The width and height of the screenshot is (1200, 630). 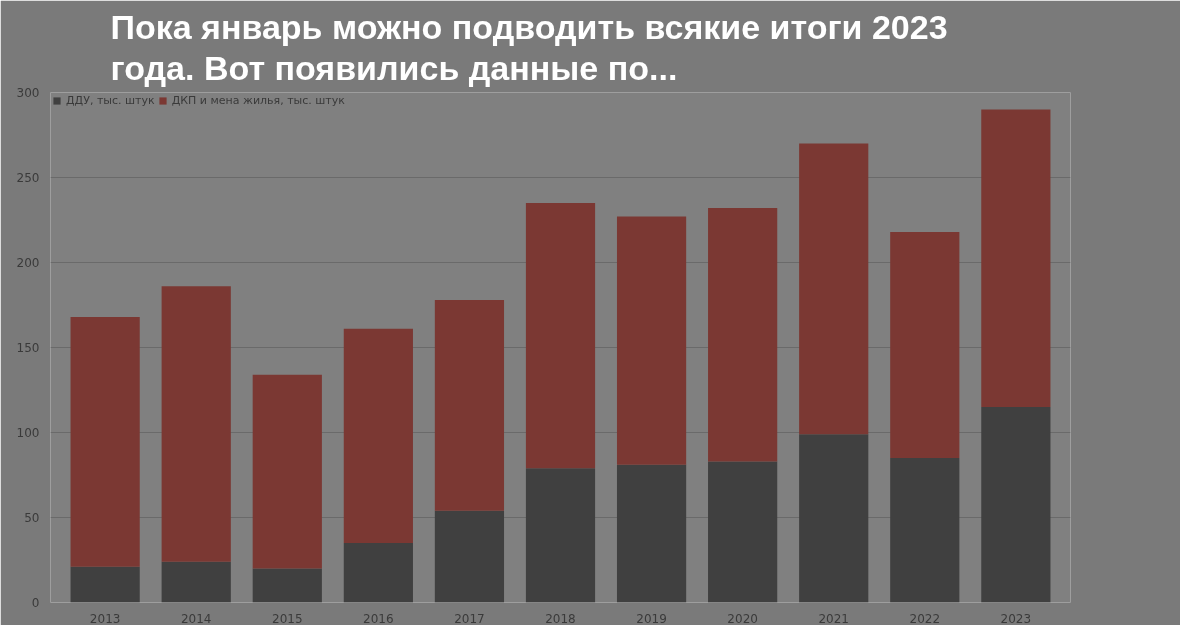 I want to click on x-tick-label: 2022, so click(x=925, y=618).